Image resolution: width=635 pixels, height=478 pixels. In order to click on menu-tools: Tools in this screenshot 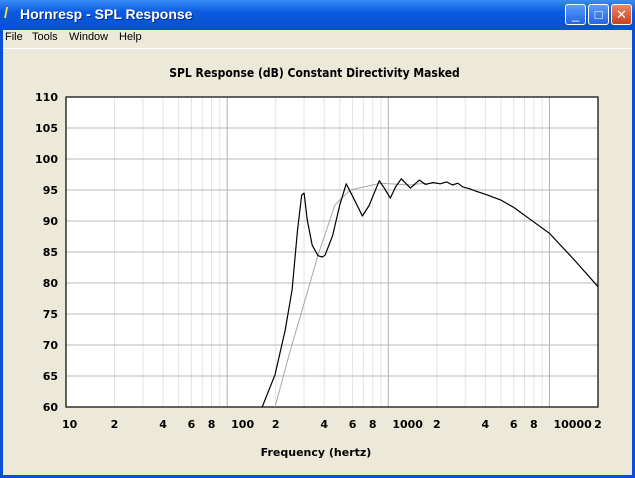, I will do `click(45, 37)`.